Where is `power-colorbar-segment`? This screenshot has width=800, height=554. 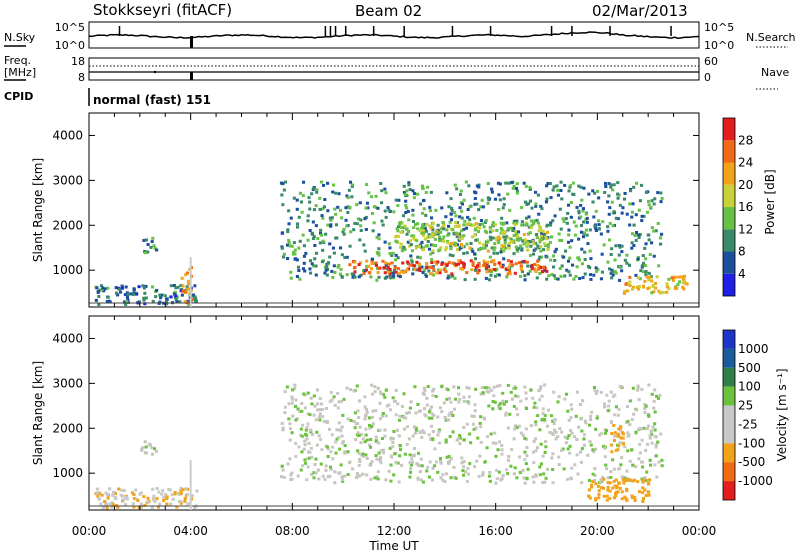
power-colorbar-segment is located at coordinates (729, 218).